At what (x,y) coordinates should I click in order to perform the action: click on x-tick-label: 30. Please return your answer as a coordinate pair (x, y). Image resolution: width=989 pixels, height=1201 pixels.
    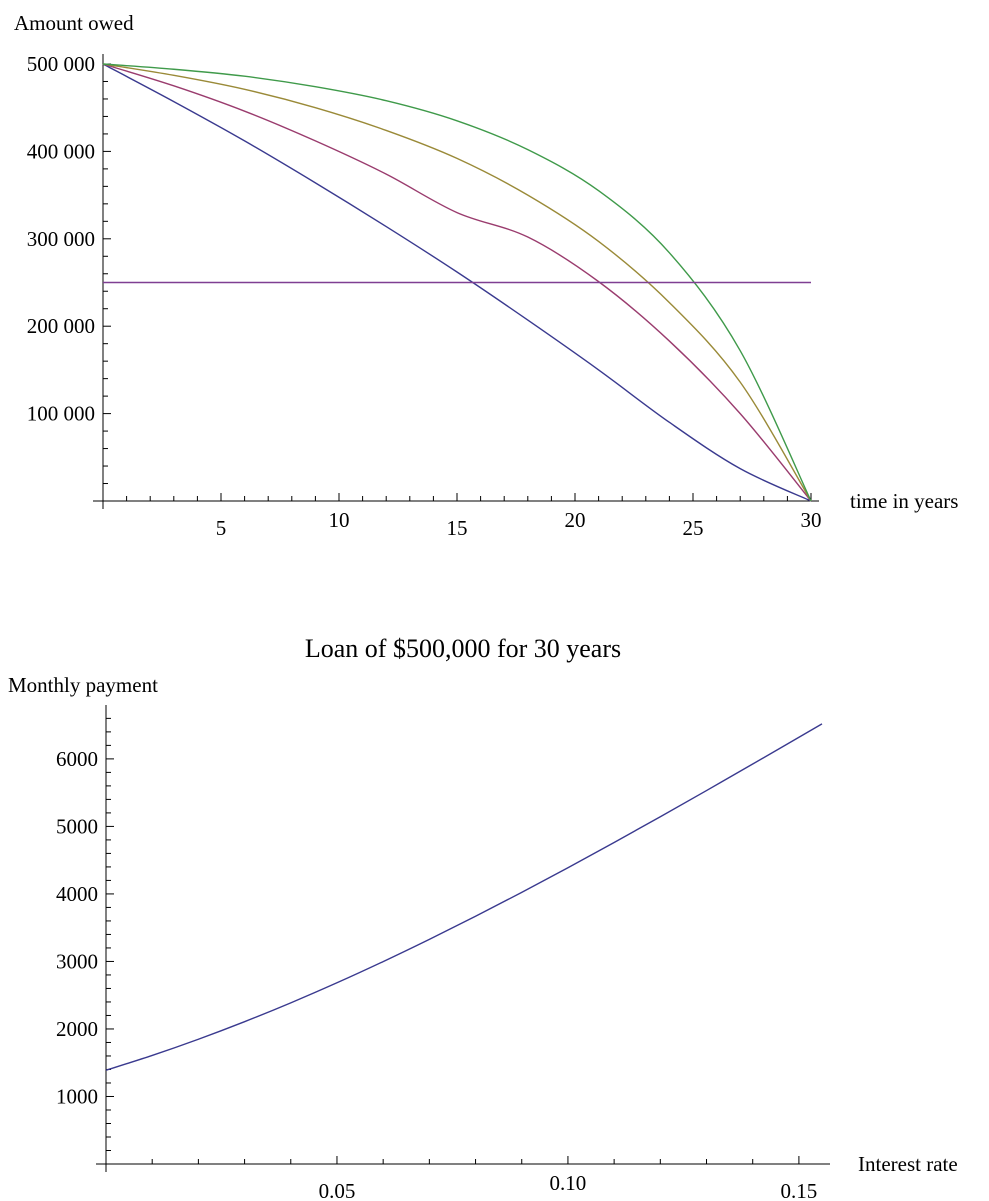
    Looking at the image, I should click on (811, 520).